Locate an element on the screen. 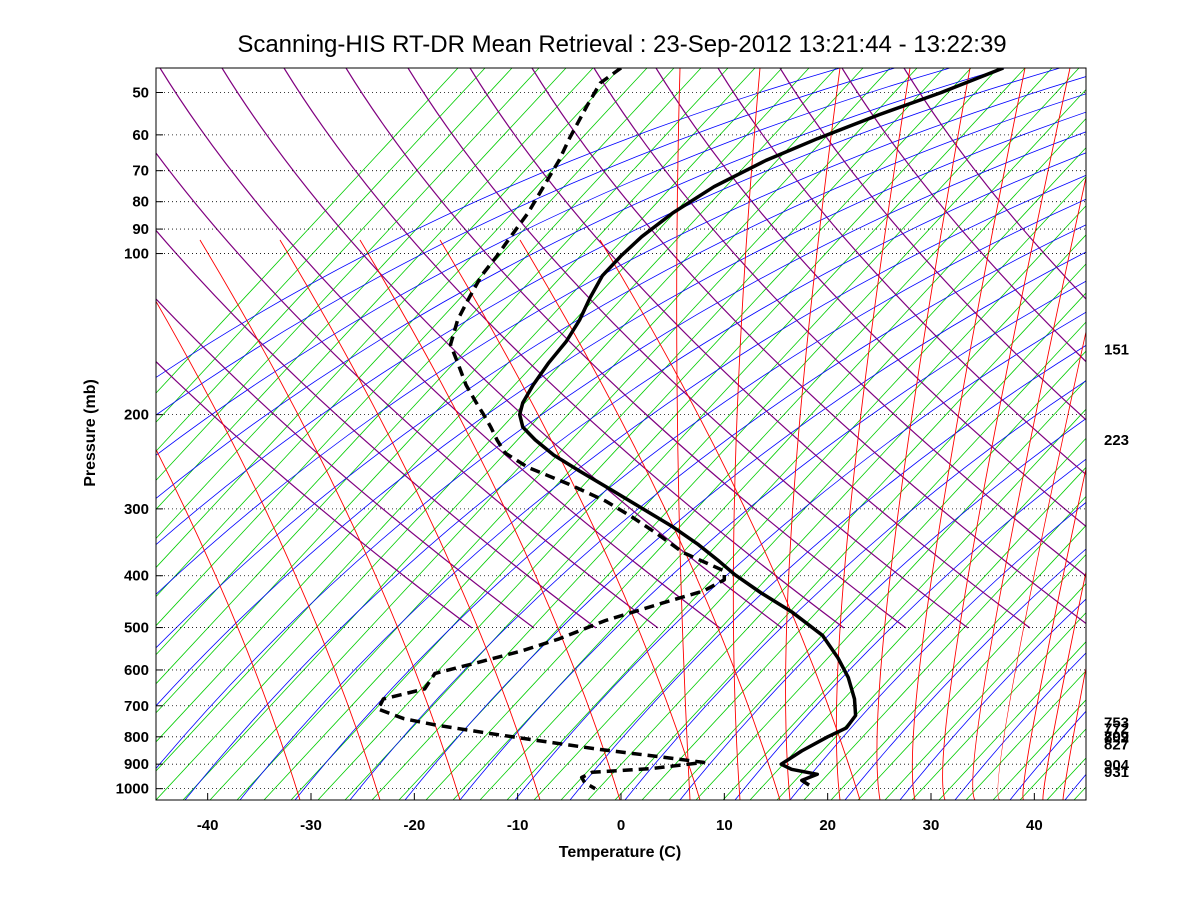 The width and height of the screenshot is (1200, 900). y-tick-label: 200 is located at coordinates (136, 415).